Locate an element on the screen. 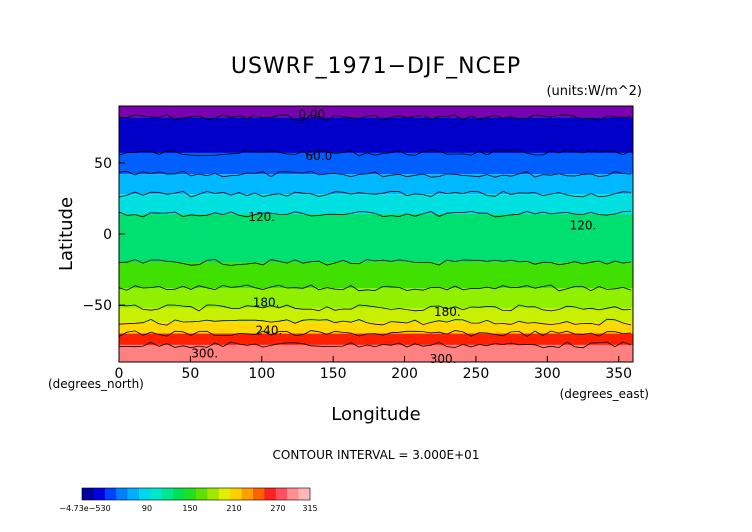 The height and width of the screenshot is (532, 752). x-tick-label: 300 is located at coordinates (547, 374).